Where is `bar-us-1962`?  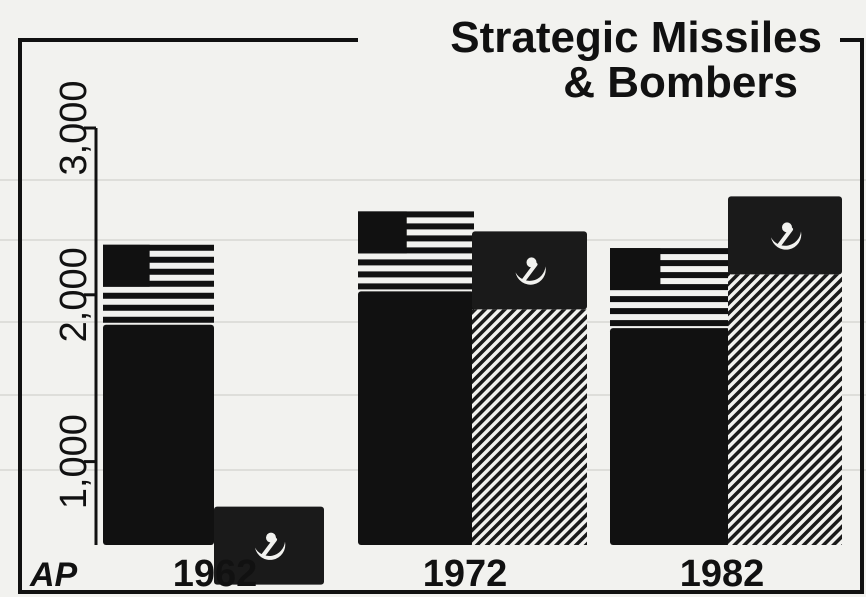
bar-us-1962 is located at coordinates (158, 394).